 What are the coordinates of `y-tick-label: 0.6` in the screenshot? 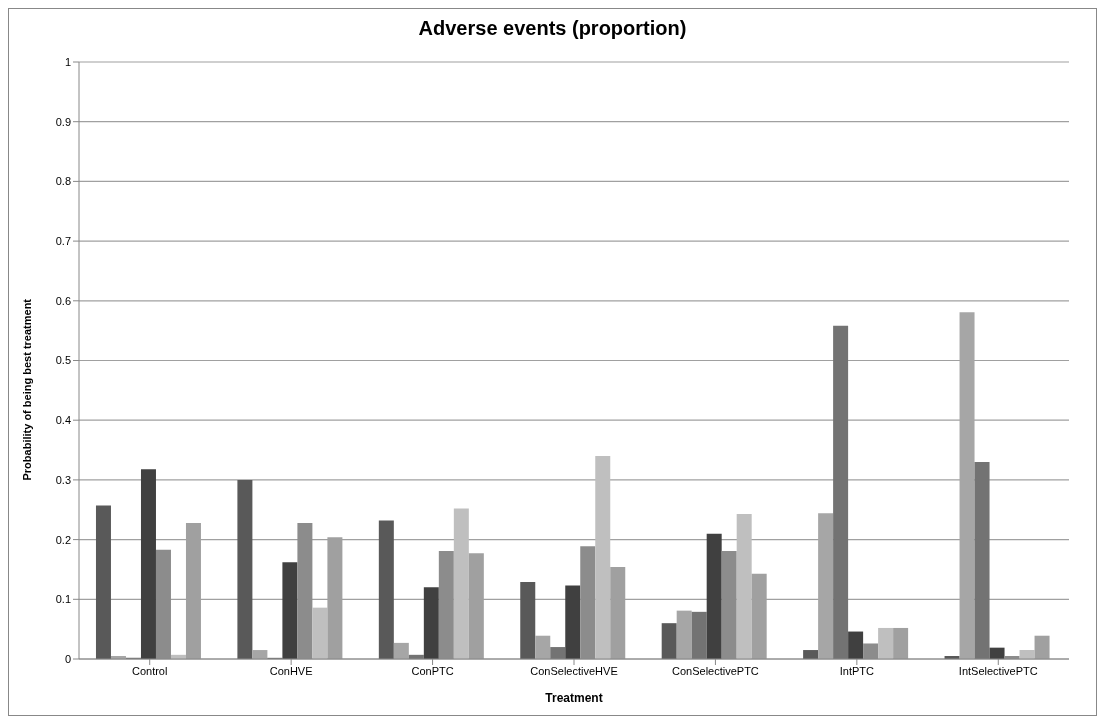 It's located at (63, 300).